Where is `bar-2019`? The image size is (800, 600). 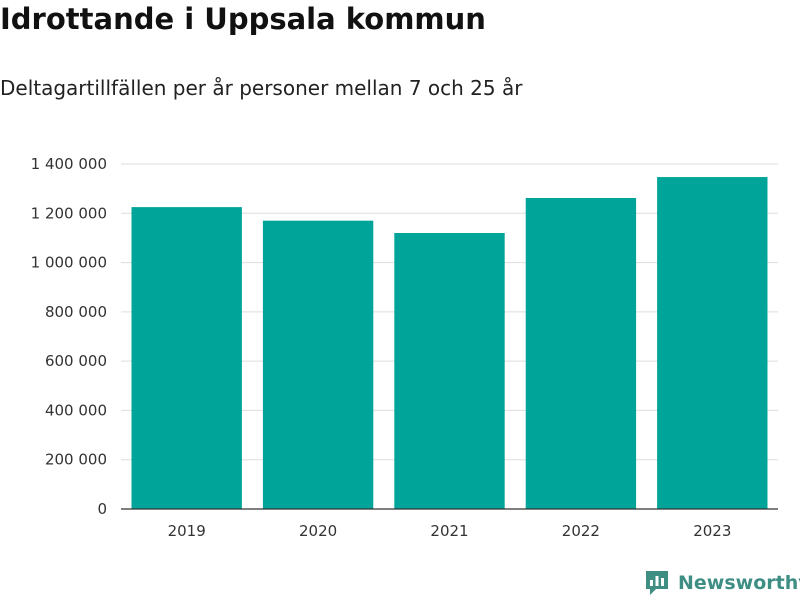 bar-2019 is located at coordinates (186, 358).